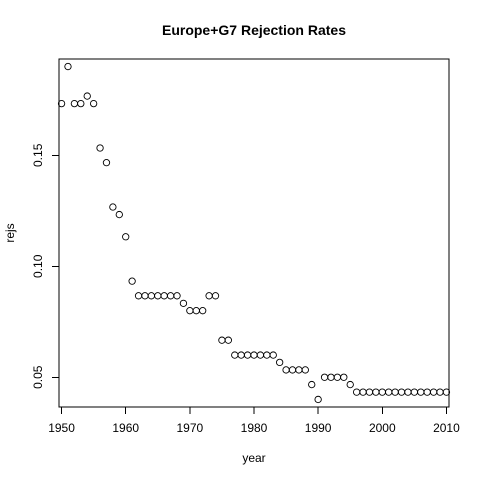 Image resolution: width=480 pixels, height=480 pixels. Describe the element at coordinates (125, 428) in the screenshot. I see `x-tick-label: 1960` at that location.